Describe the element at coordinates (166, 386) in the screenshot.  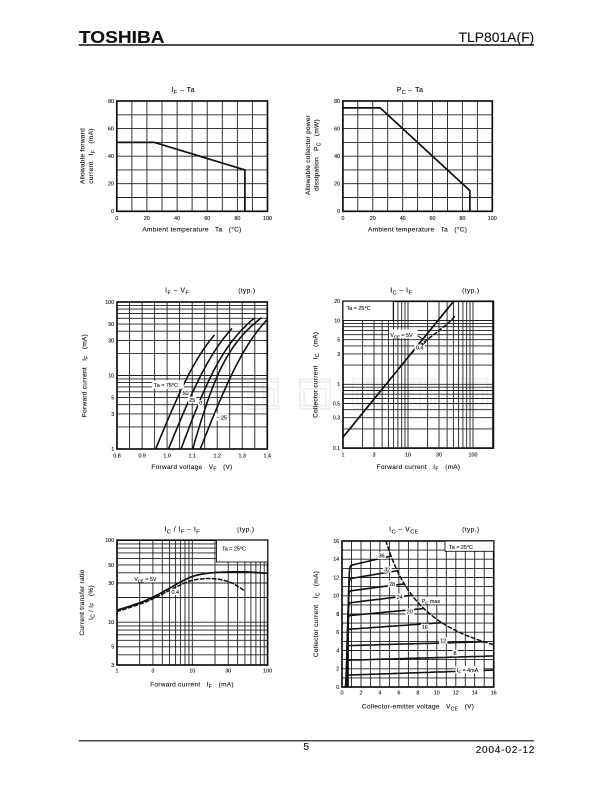
I see `svg-text: Ta = 75°C` at that location.